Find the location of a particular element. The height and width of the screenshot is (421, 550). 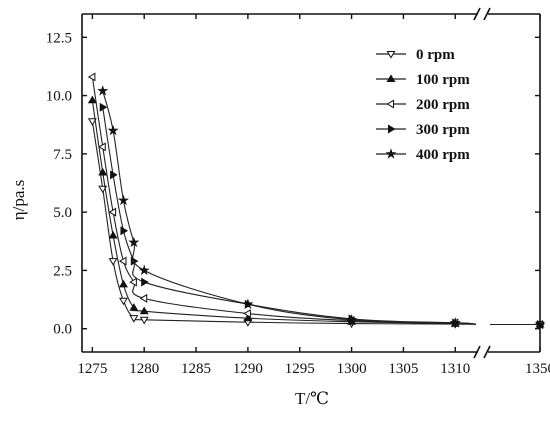

y-tick-label: 0.0 is located at coordinates (62, 330).